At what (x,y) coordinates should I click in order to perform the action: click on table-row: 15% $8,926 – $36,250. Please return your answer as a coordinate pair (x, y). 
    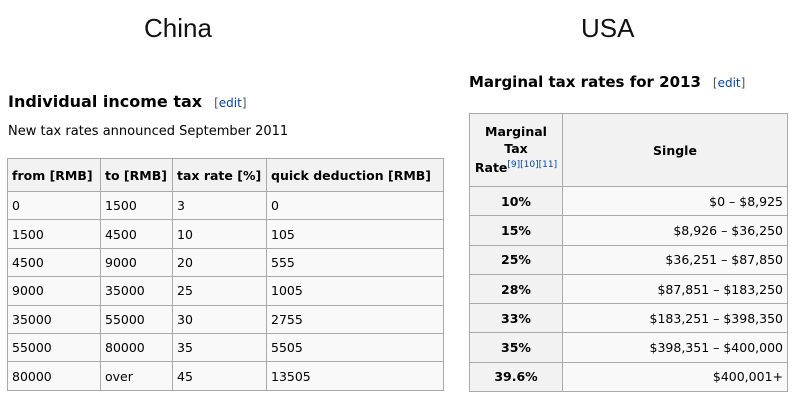
    Looking at the image, I should click on (628, 230).